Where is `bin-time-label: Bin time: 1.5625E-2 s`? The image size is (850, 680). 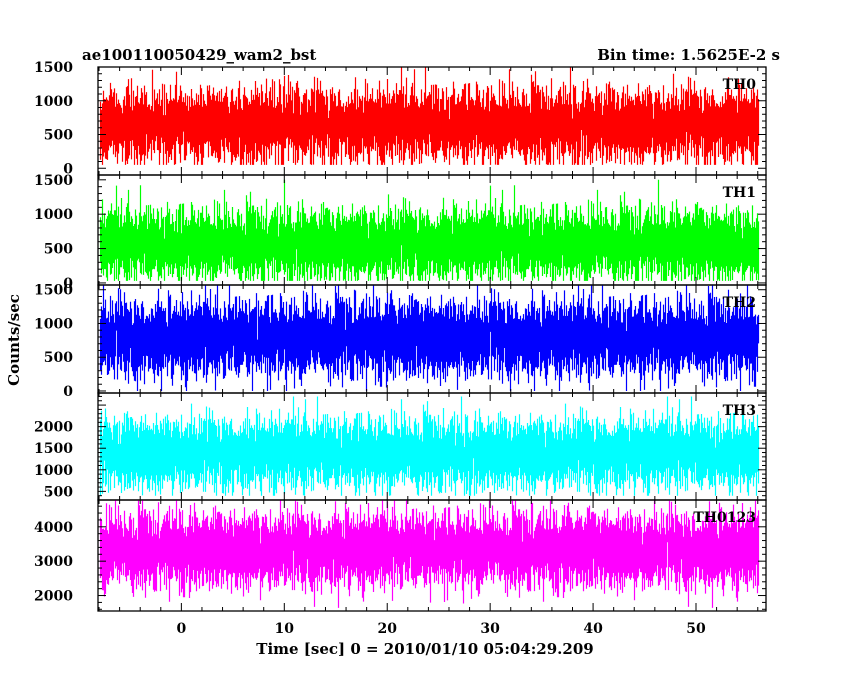
bin-time-label: Bin time: 1.5625E-2 s is located at coordinates (688, 55).